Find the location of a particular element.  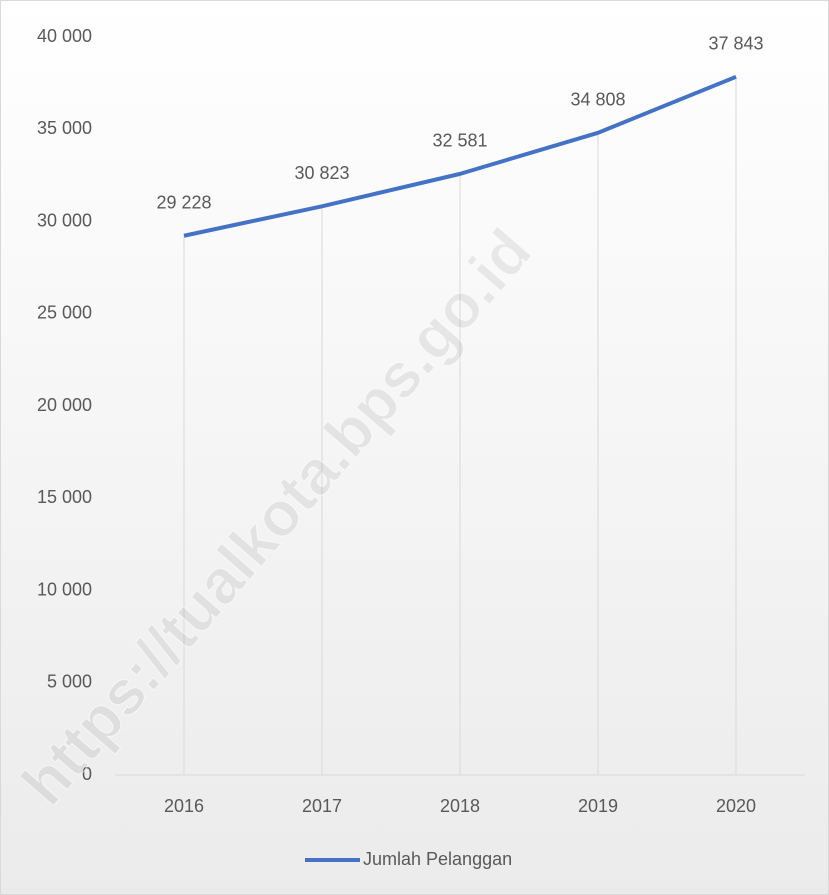

data-label: 34 808 is located at coordinates (597, 100).